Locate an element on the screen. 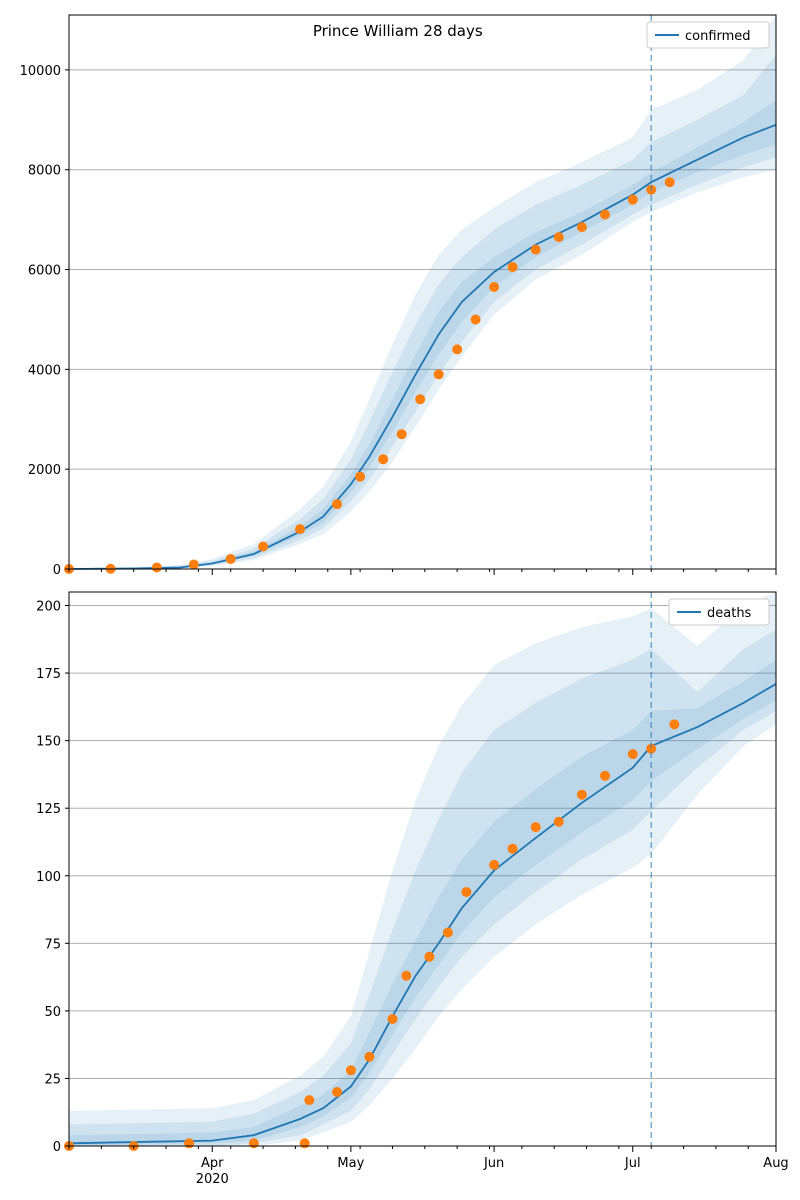 The width and height of the screenshot is (800, 1200). y-tick-label: 75 is located at coordinates (52, 944).